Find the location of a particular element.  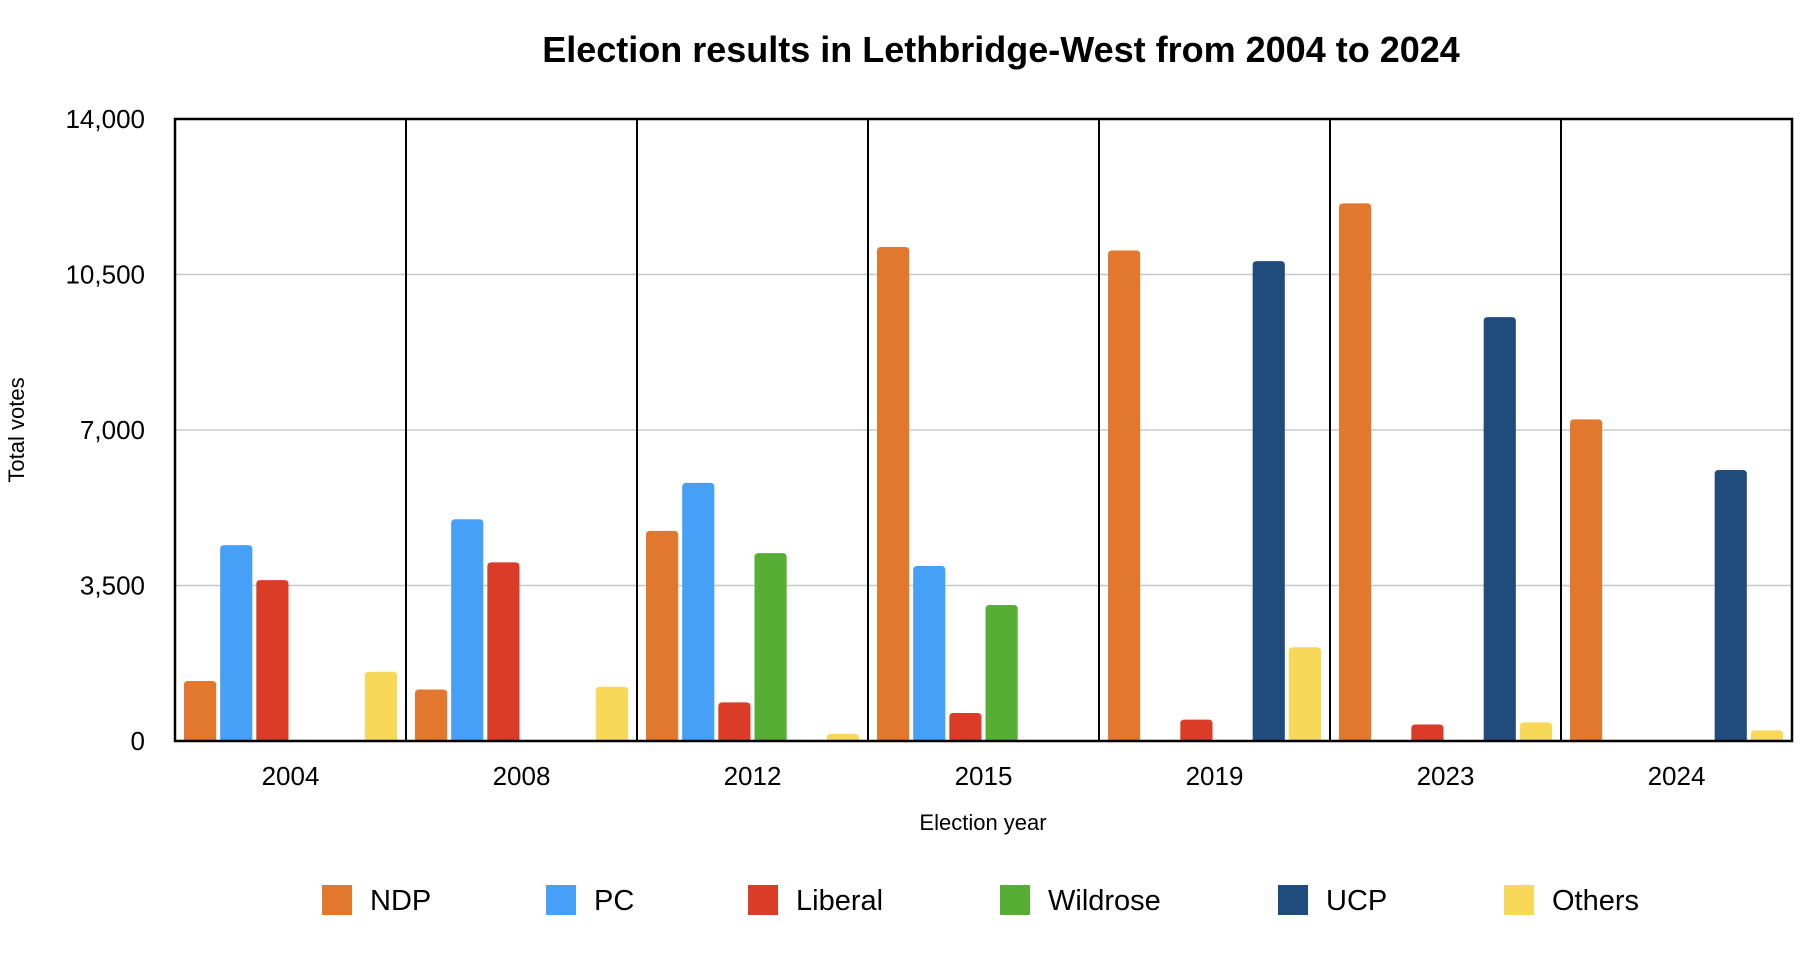

bar-liberal-2015 is located at coordinates (965, 727).